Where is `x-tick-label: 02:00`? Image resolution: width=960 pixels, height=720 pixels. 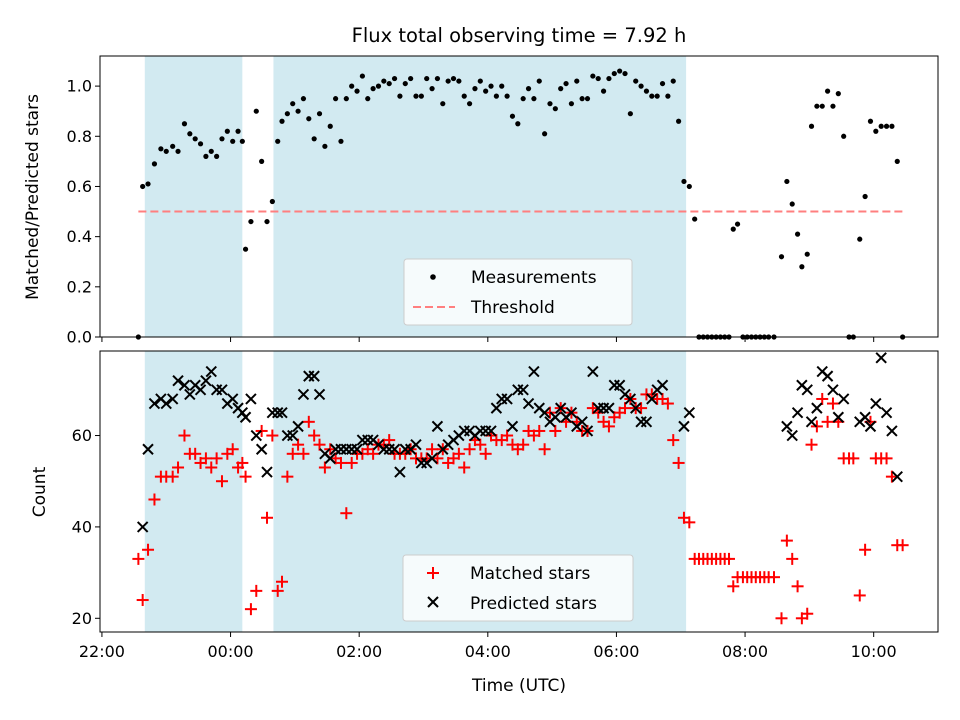
x-tick-label: 02:00 is located at coordinates (359, 651).